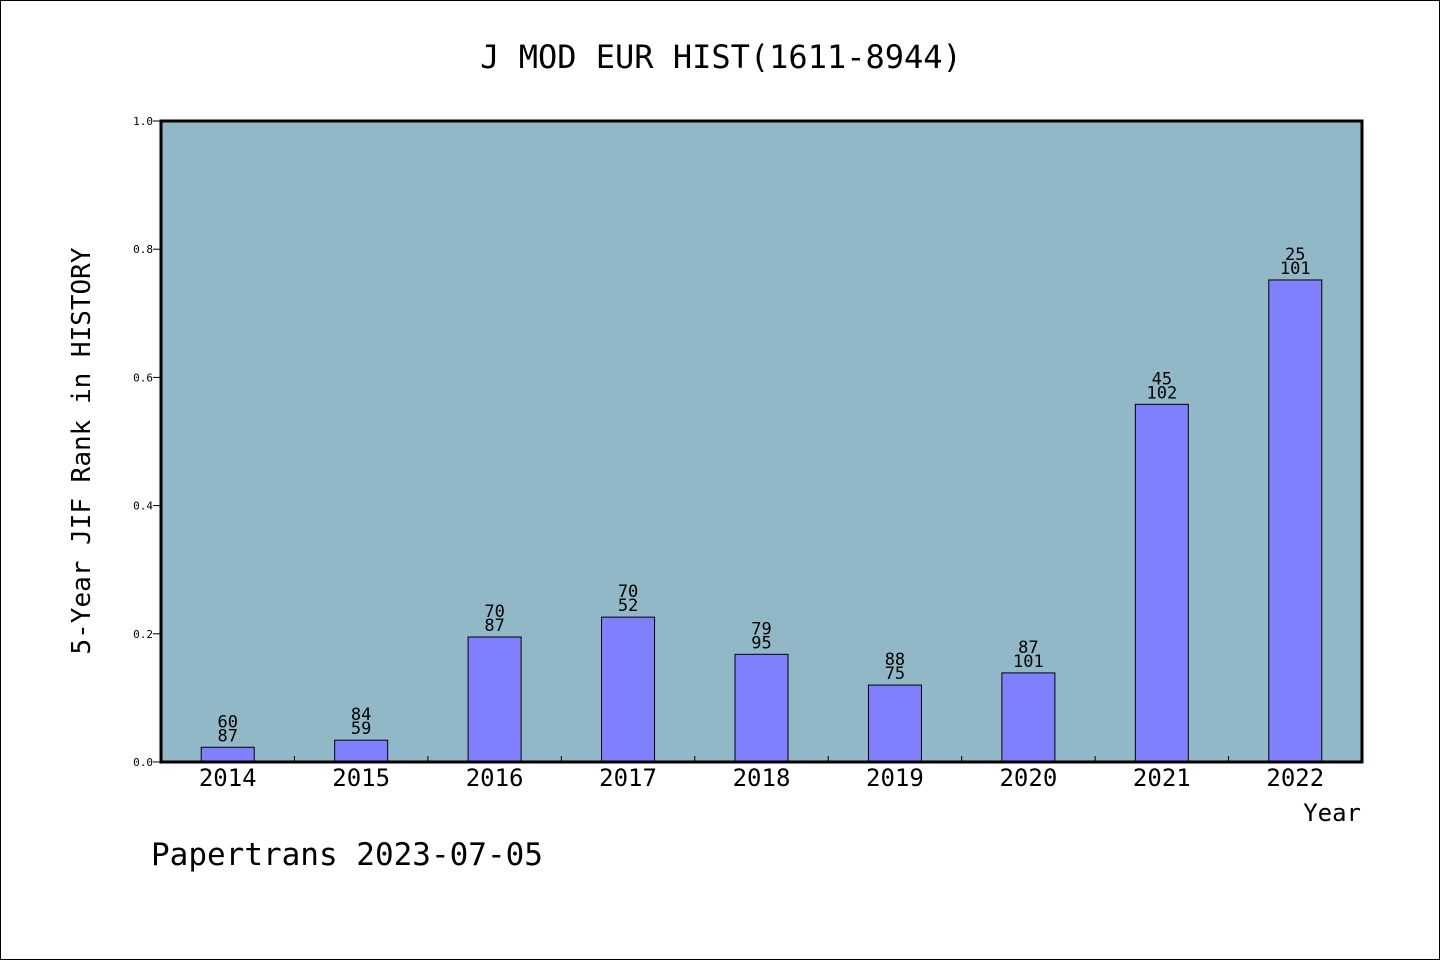 The image size is (1440, 961). I want to click on bar-label-bottom: 95, so click(761, 643).